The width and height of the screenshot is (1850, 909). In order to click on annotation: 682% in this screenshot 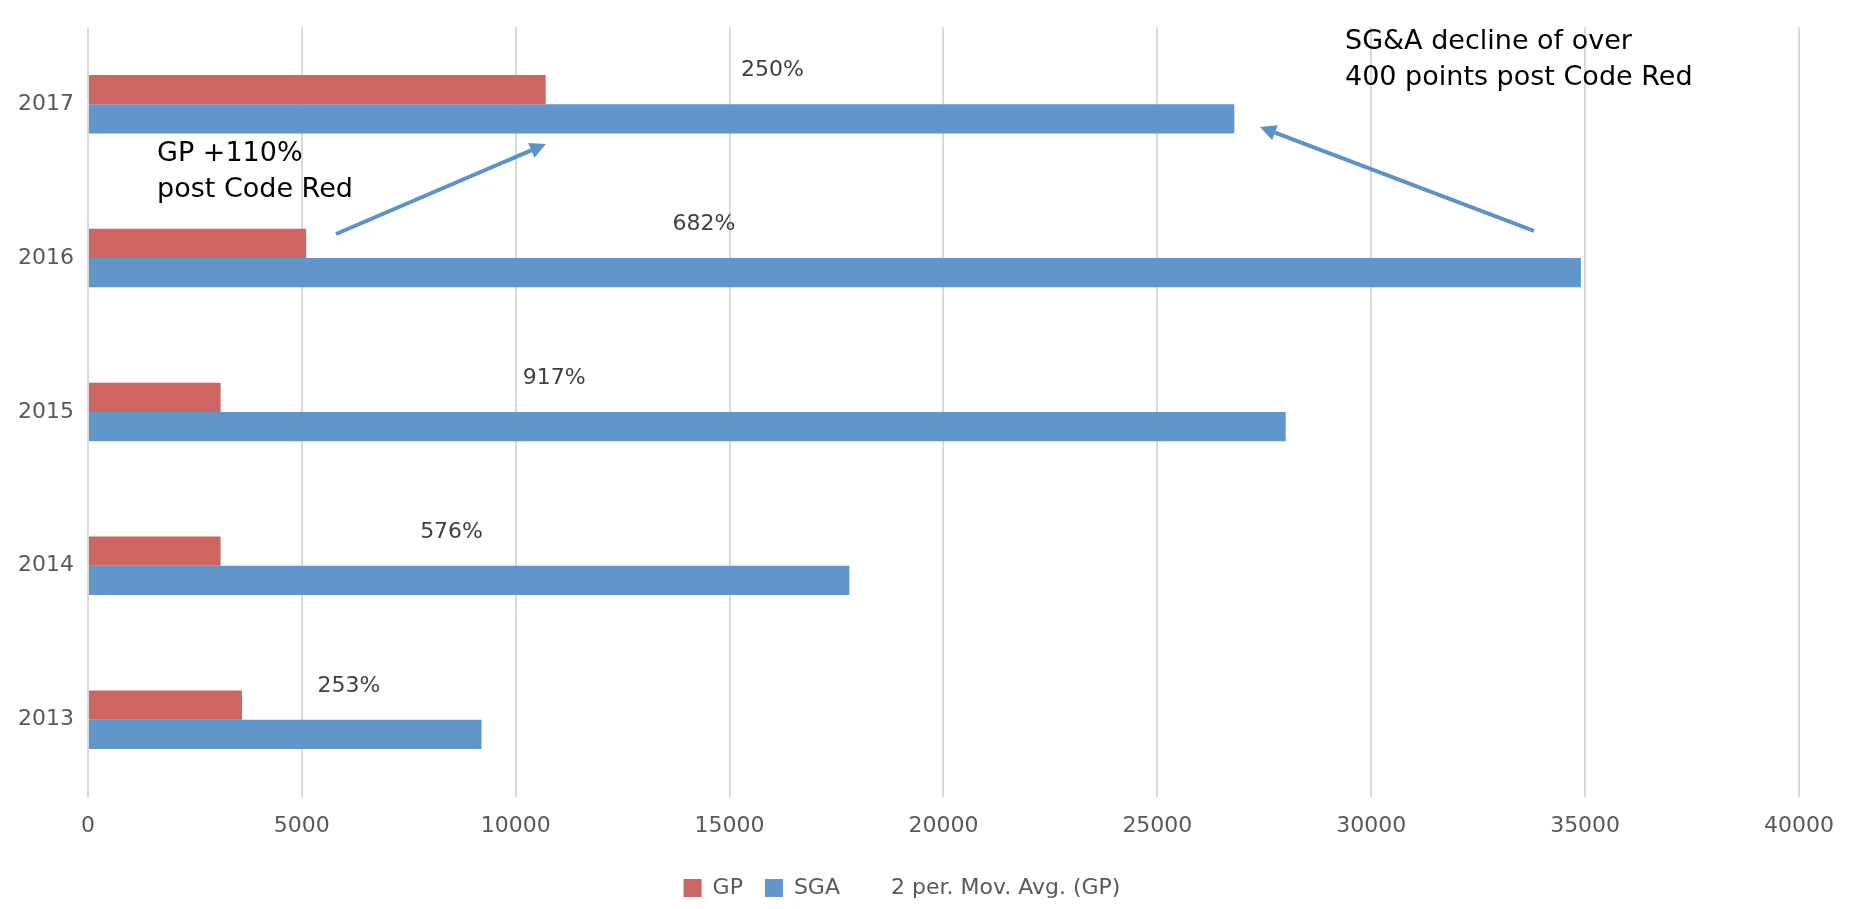, I will do `click(704, 222)`.